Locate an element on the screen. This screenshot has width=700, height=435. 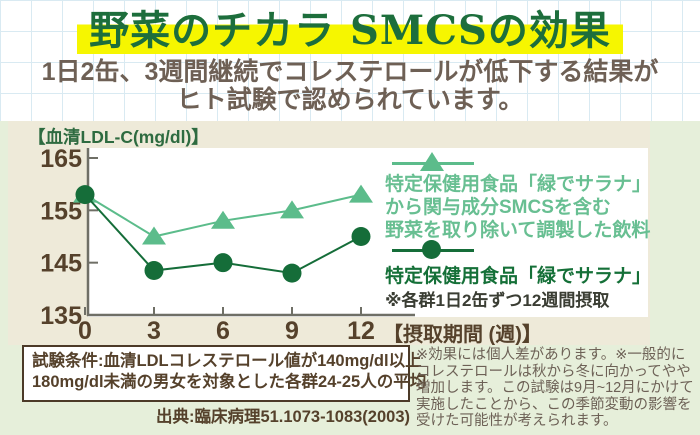
legend-control-line1: 特定保健用食品「緑でサラナ」 is located at coordinates (518, 184).